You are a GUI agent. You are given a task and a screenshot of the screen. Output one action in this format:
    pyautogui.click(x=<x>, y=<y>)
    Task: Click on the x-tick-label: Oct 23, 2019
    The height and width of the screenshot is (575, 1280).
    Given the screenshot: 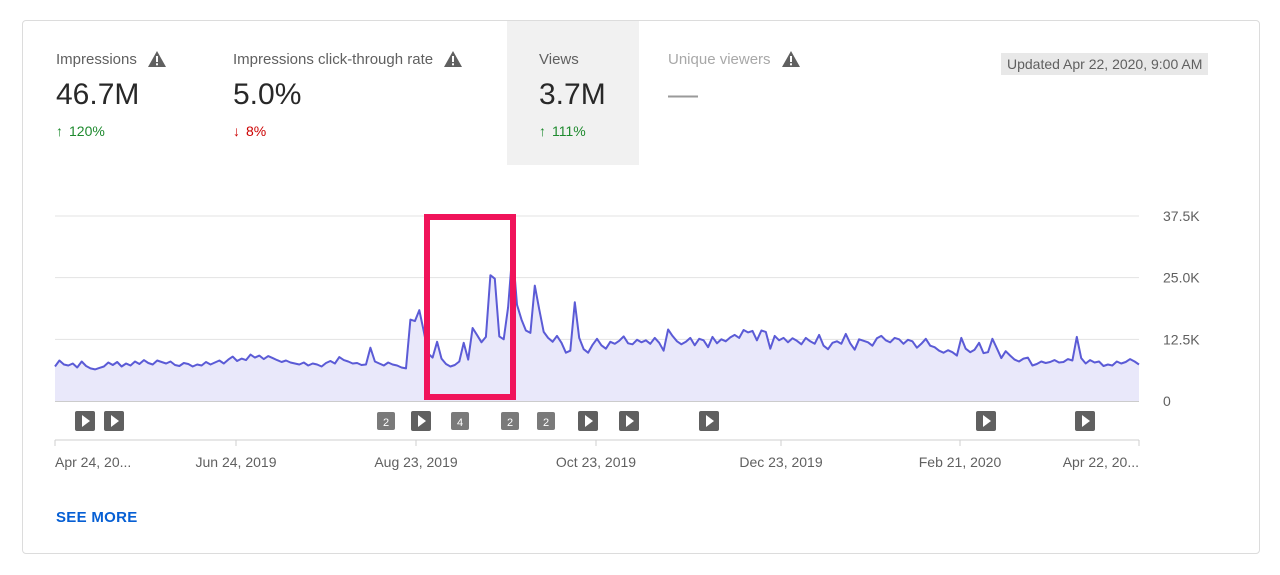 What is the action you would take?
    pyautogui.click(x=596, y=462)
    